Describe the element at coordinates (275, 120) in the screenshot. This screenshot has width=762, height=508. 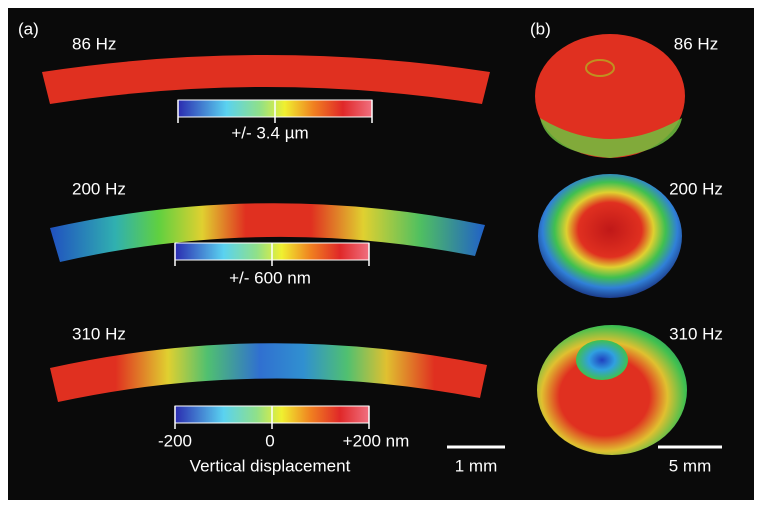
I see `colorbar: +/- 3.4 µm` at that location.